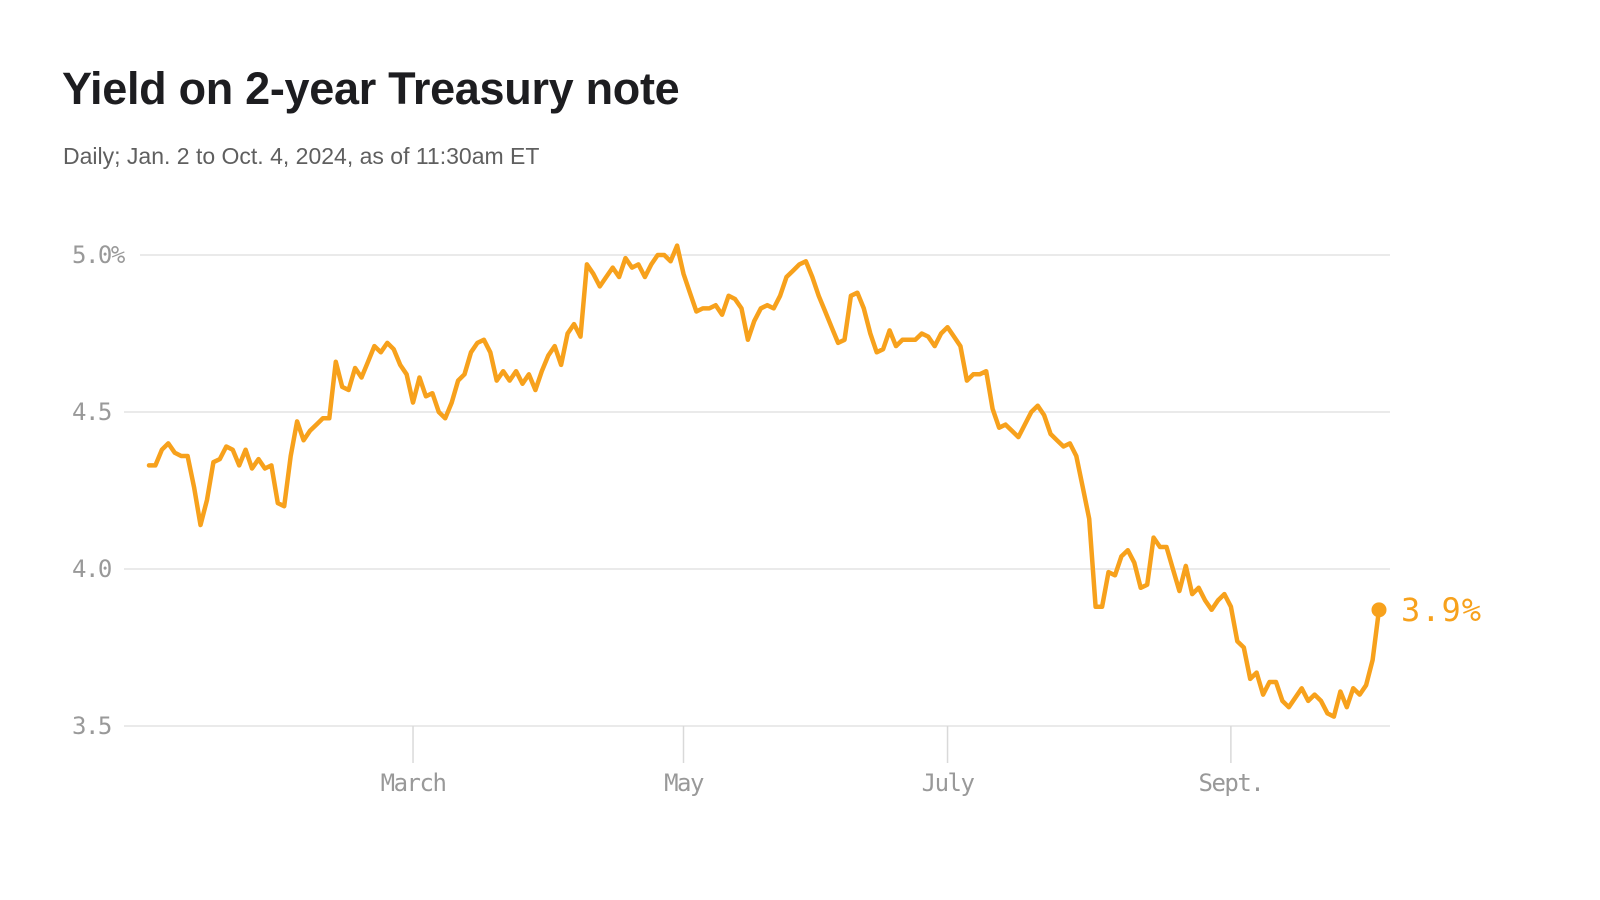 This screenshot has height=900, width=1600. I want to click on x-axis-tick-label: Sept., so click(1231, 783).